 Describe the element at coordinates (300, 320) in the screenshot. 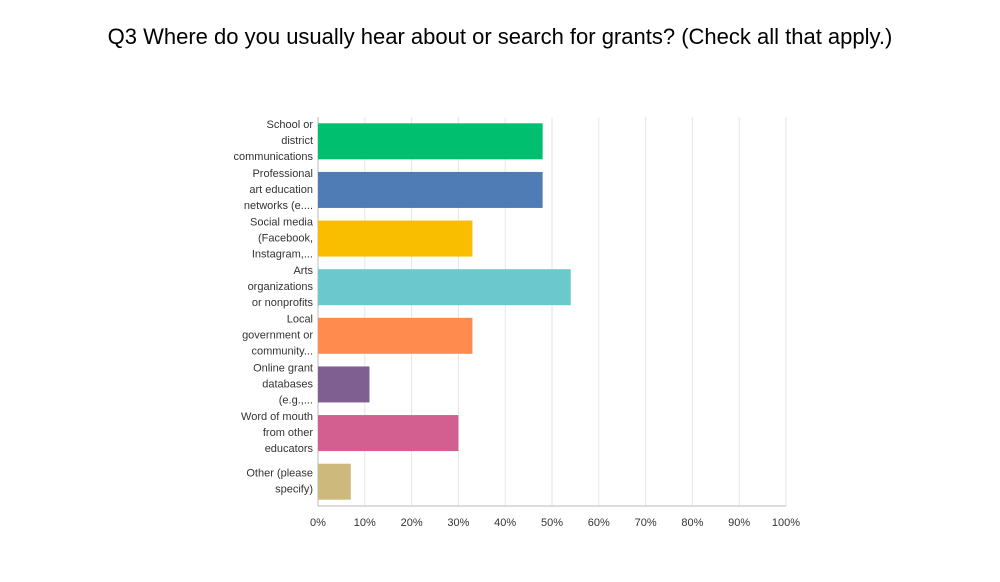

I see `y-tick-label: Local` at that location.